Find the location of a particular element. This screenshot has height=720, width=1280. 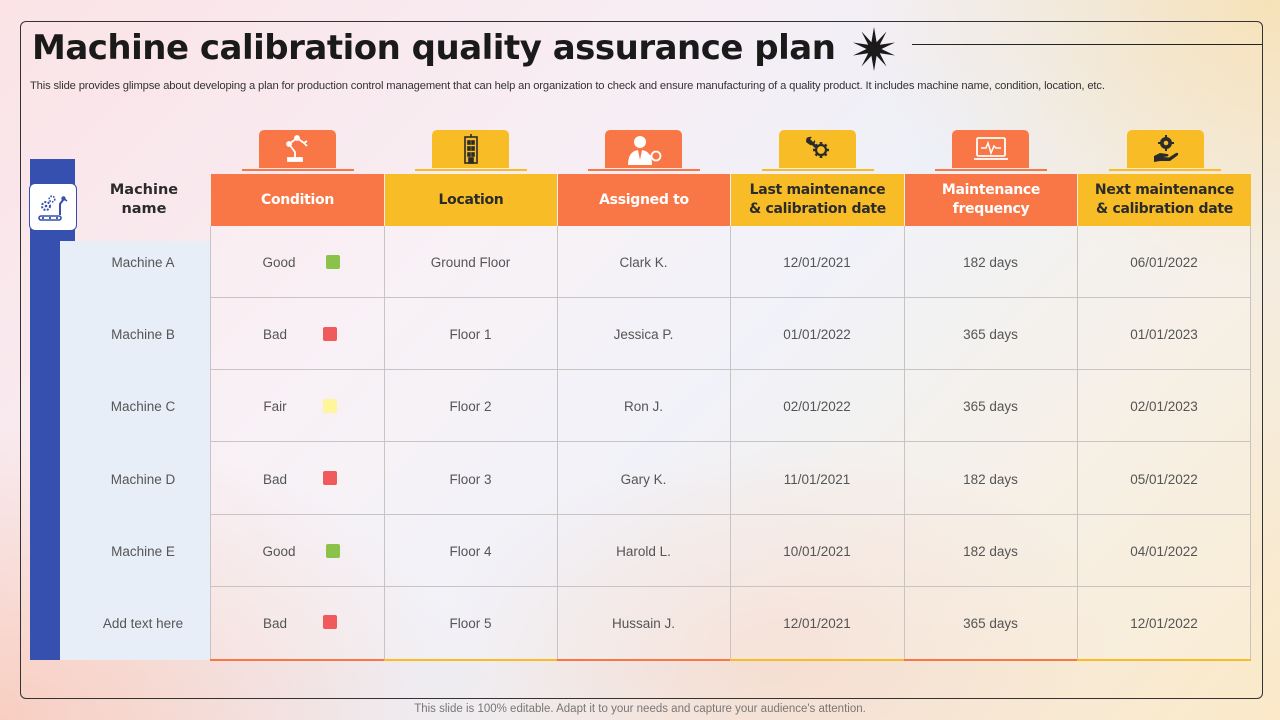

row-label: Machine E is located at coordinates (143, 551).